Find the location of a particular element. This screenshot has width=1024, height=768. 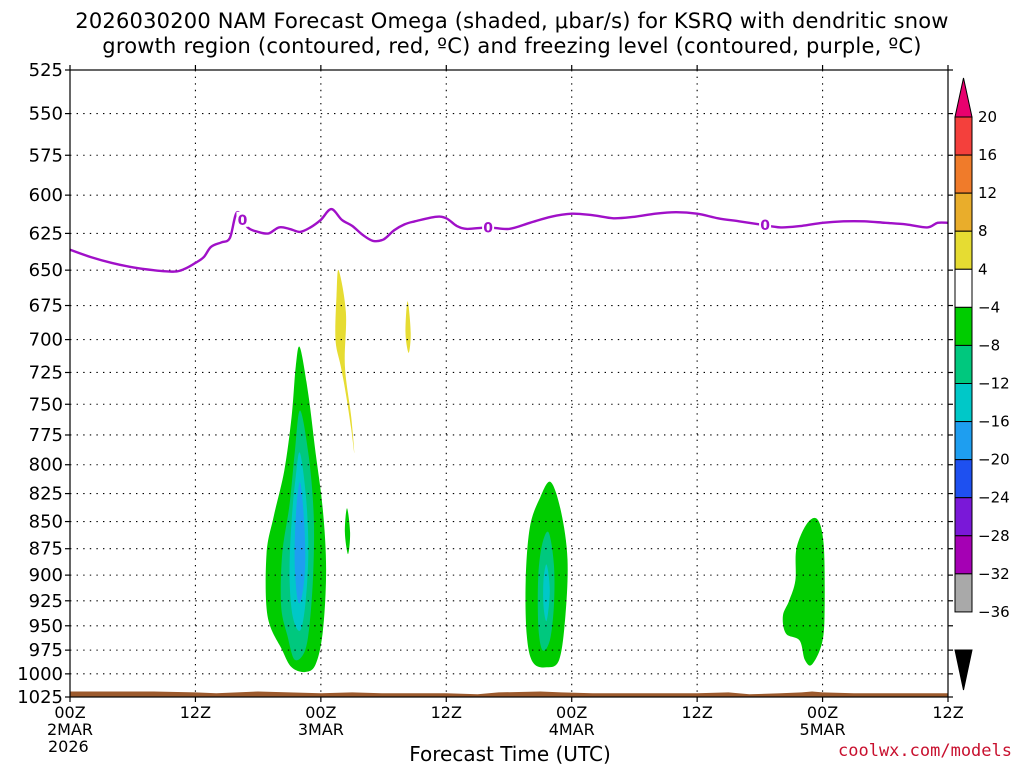

y-tick-label-600: 600 is located at coordinates (46, 195).